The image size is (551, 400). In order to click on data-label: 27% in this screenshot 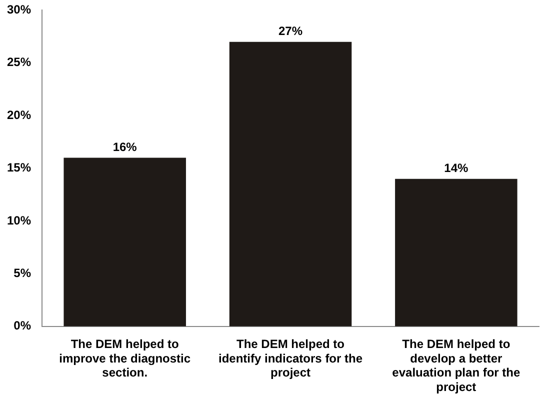, I will do `click(290, 31)`.